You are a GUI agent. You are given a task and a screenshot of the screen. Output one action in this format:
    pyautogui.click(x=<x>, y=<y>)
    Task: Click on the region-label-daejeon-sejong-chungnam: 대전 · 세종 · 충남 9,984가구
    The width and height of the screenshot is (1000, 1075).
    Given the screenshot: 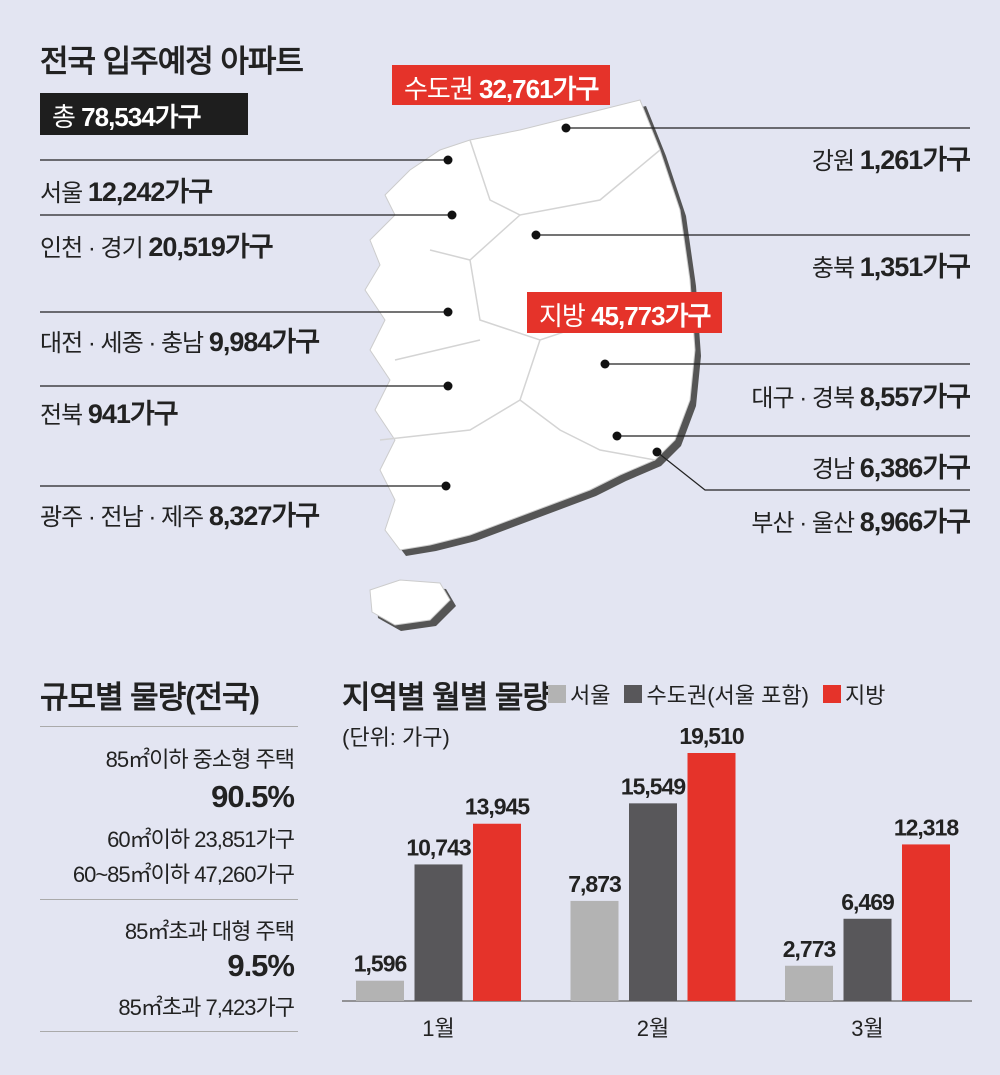 What is the action you would take?
    pyautogui.click(x=180, y=342)
    